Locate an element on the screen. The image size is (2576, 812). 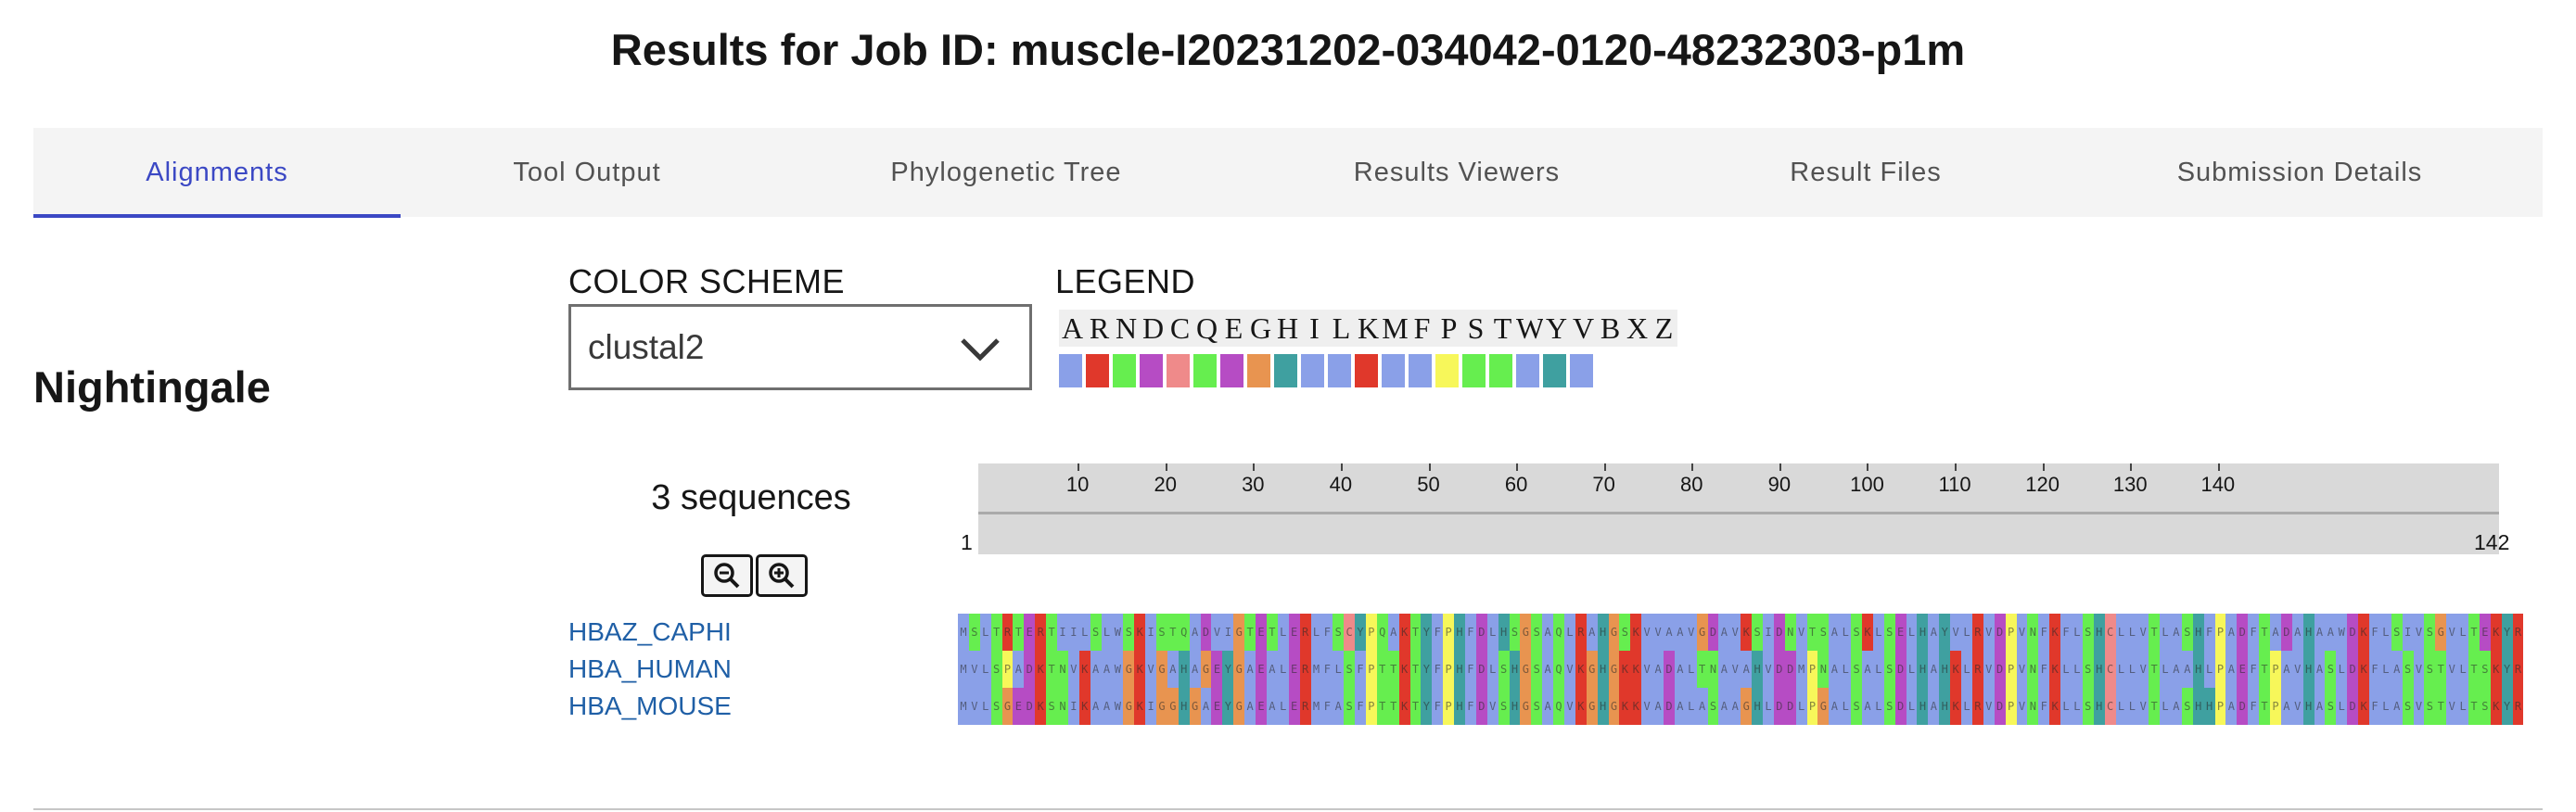
ruler-tick-label: 110 is located at coordinates (1954, 484).